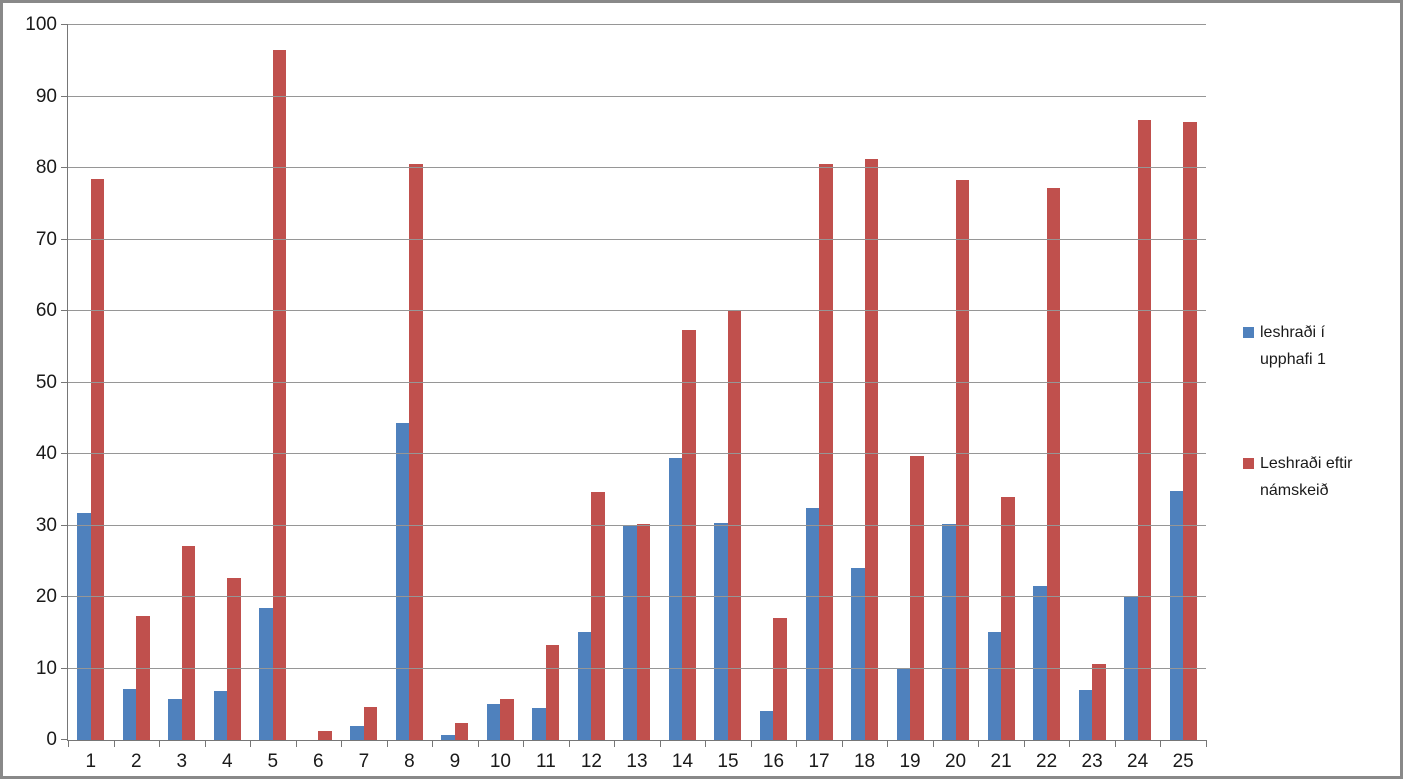 This screenshot has height=779, width=1403. Describe the element at coordinates (552, 692) in the screenshot. I see `bar-series2-cat11` at that location.